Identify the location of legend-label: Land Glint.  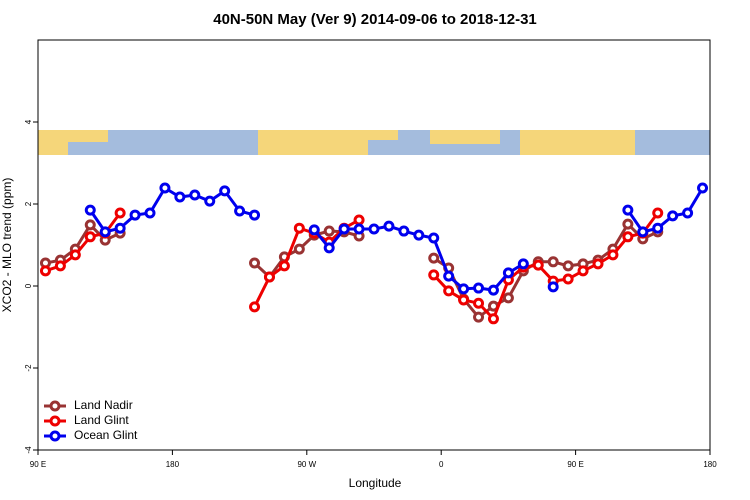
(101, 420).